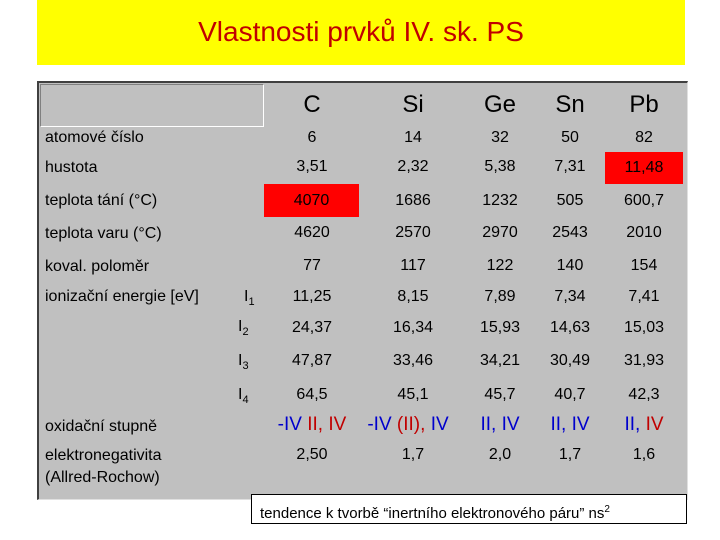 This screenshot has height=540, width=720. What do you see at coordinates (312, 166) in the screenshot?
I see `cell-density-c: 3,51` at bounding box center [312, 166].